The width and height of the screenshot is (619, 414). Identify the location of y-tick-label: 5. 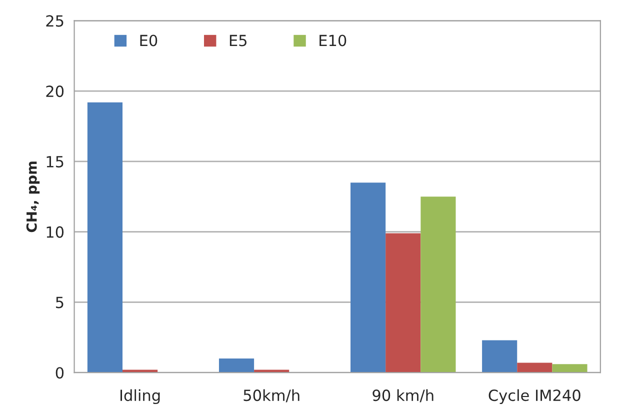
(60, 302).